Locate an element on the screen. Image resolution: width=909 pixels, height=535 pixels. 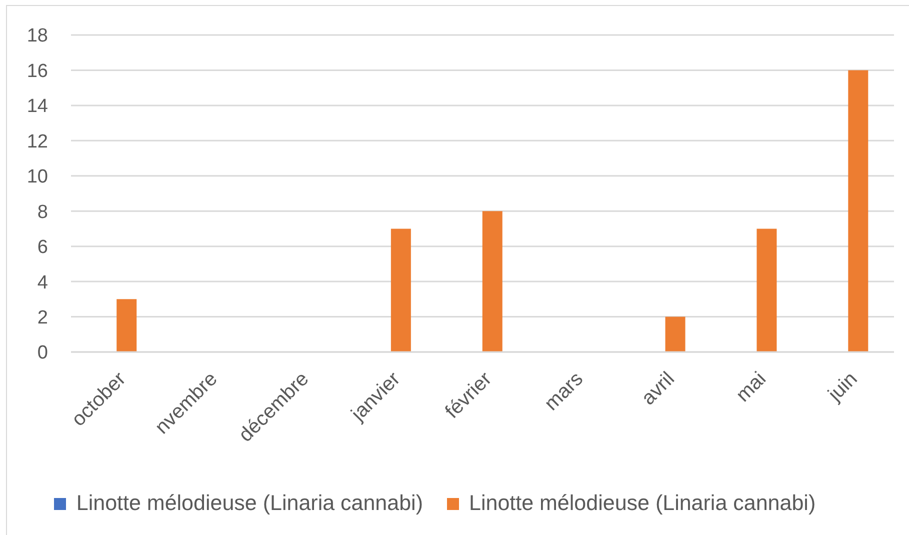
x-tick-label: juin is located at coordinates (843, 387).